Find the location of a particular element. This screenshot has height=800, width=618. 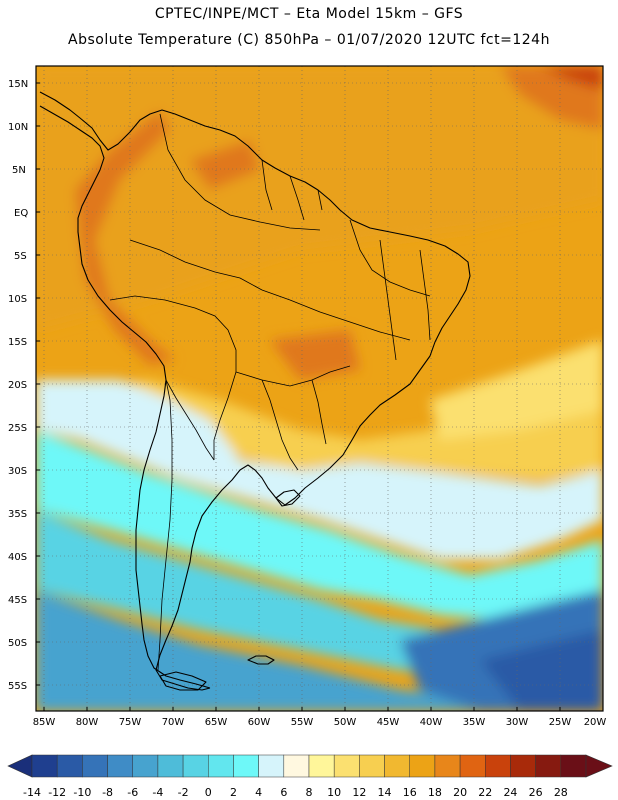

lon-label: 65W is located at coordinates (216, 722).